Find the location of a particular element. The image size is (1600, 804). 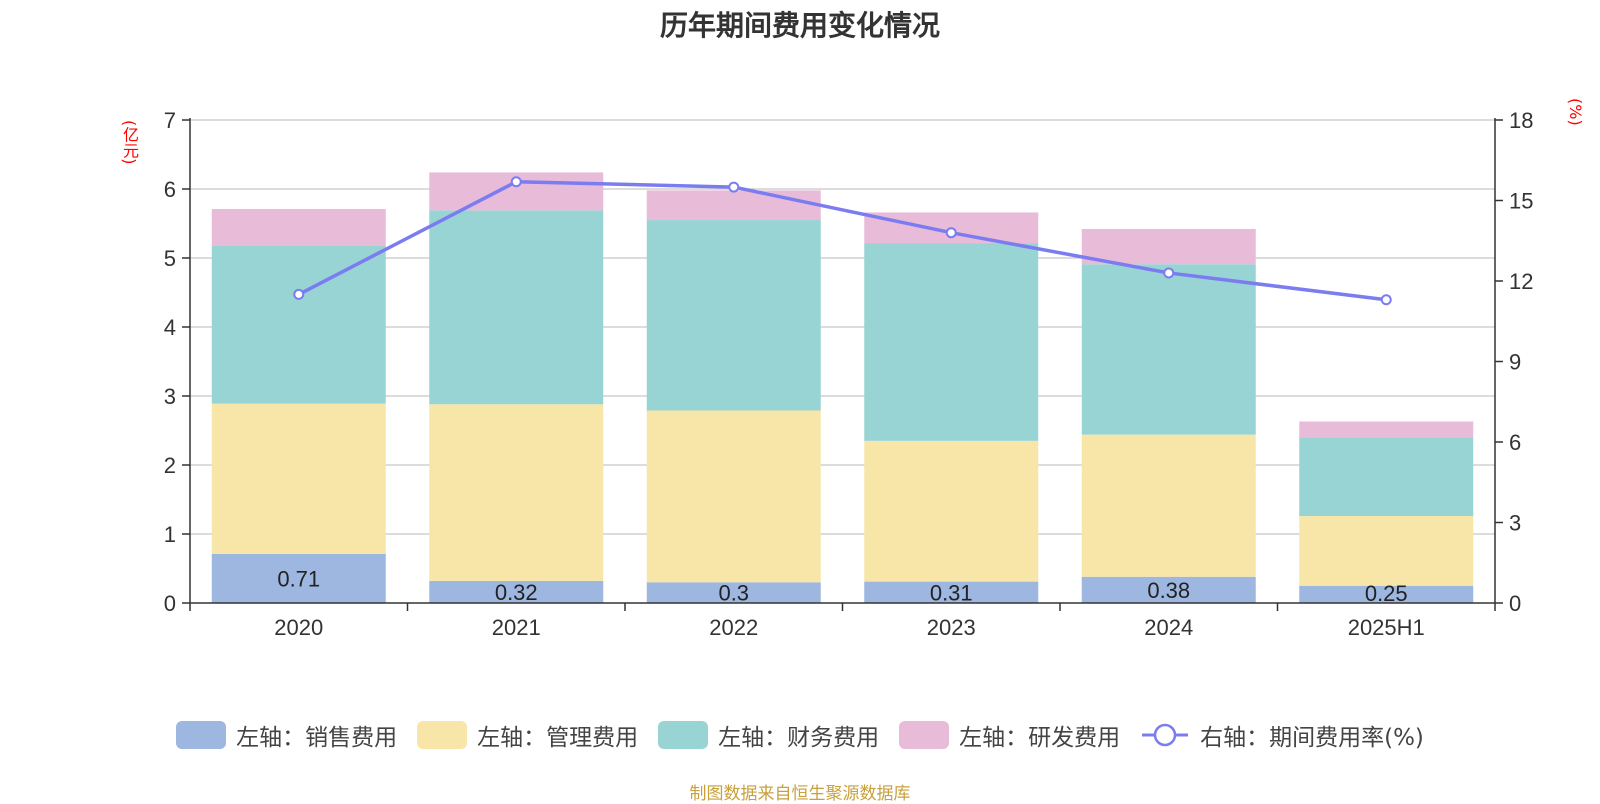

legend-item-rd: 左轴：研发费用 is located at coordinates (1009, 735).